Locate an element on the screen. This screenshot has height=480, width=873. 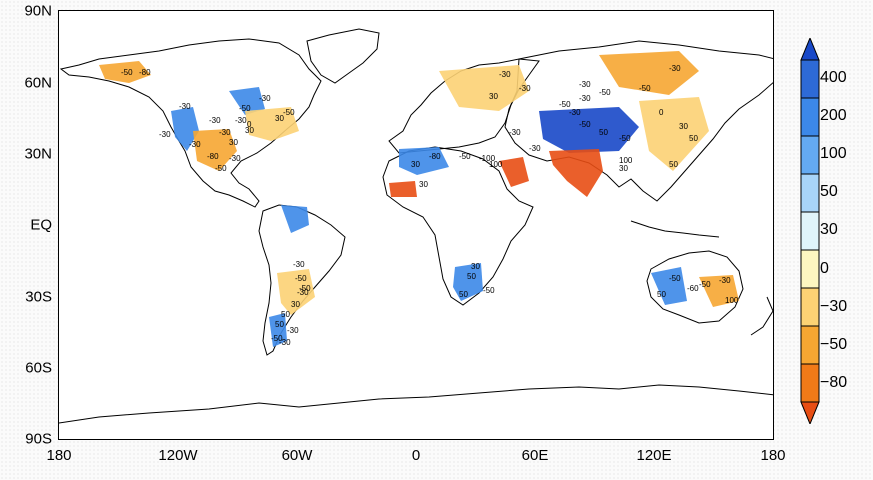
greenland-coastline is located at coordinates (343, 56).